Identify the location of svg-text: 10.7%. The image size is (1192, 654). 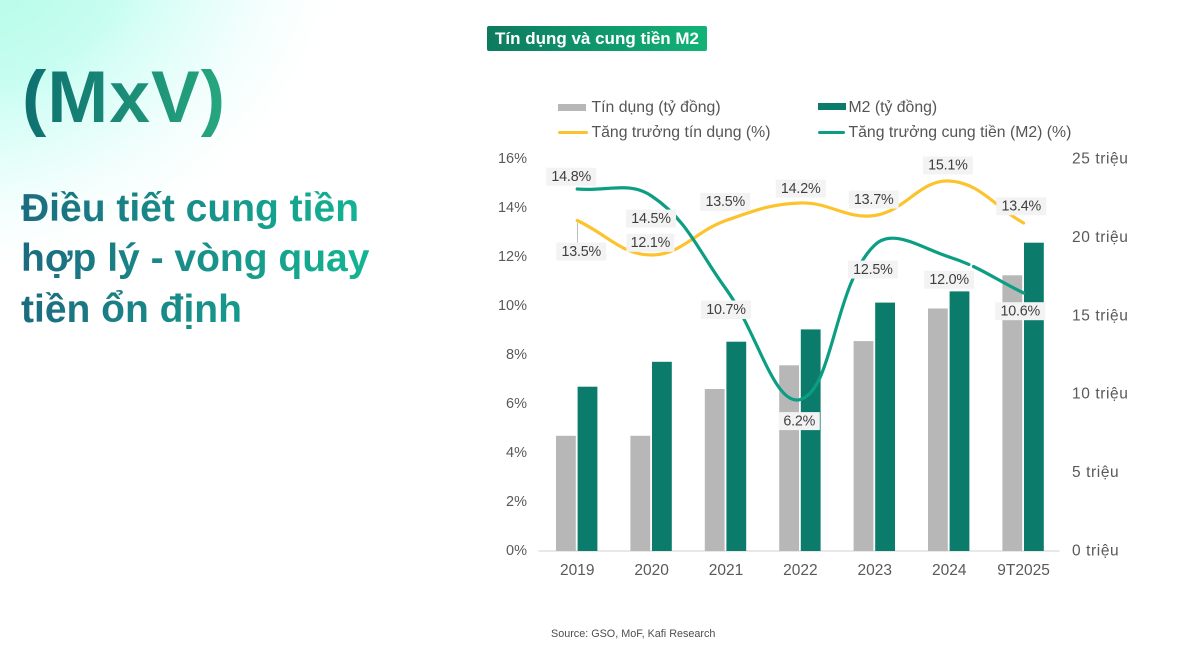
(726, 310).